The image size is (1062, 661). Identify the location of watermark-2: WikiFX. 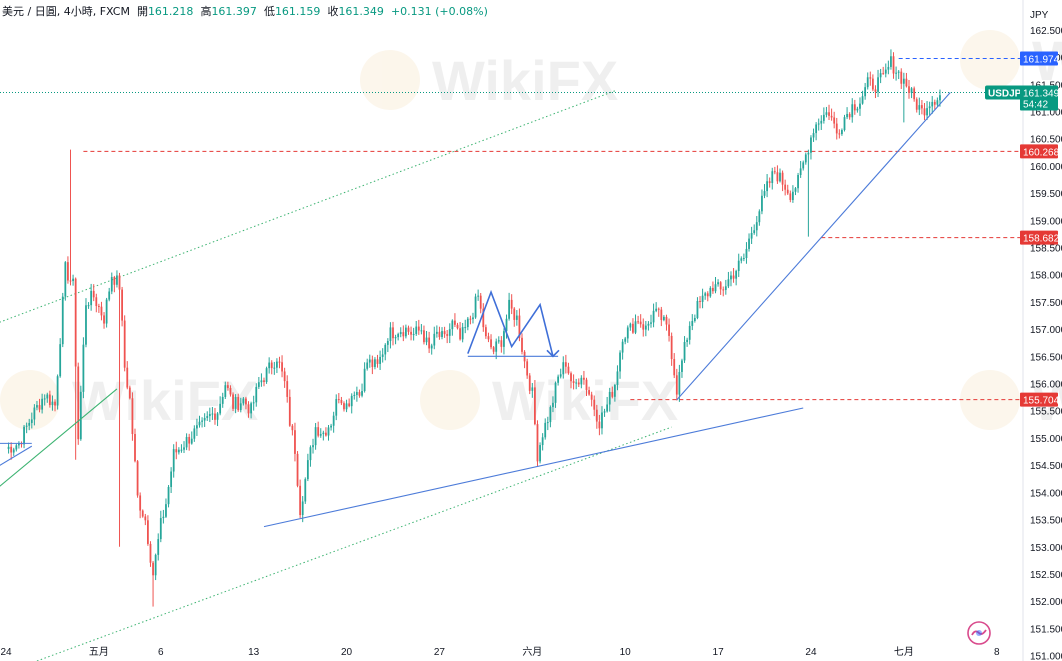
(129, 400).